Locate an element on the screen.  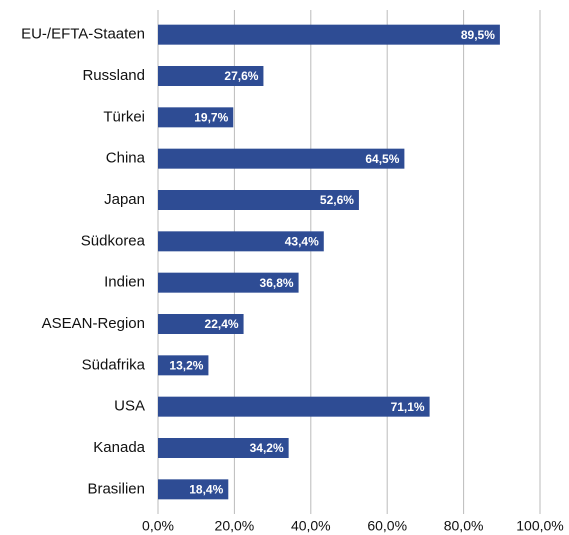
y-tick-label: ASEAN-Region is located at coordinates (93, 323).